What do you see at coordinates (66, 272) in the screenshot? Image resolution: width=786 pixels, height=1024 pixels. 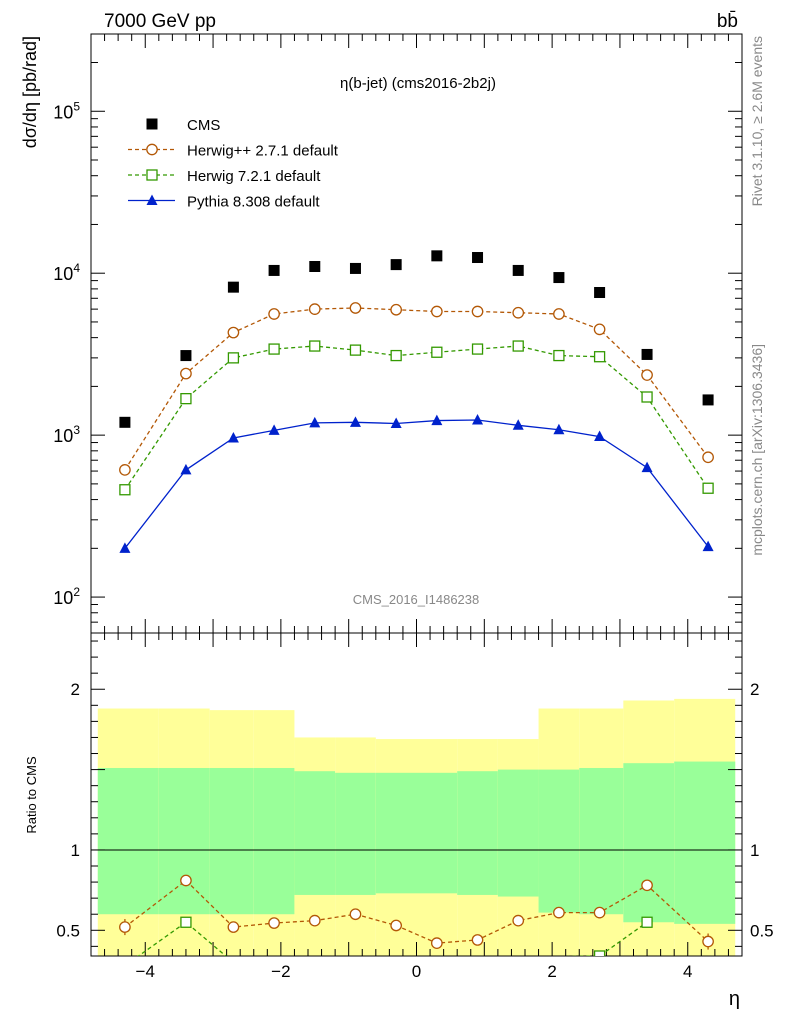 I see `y-tick-label: 10⁴` at bounding box center [66, 272].